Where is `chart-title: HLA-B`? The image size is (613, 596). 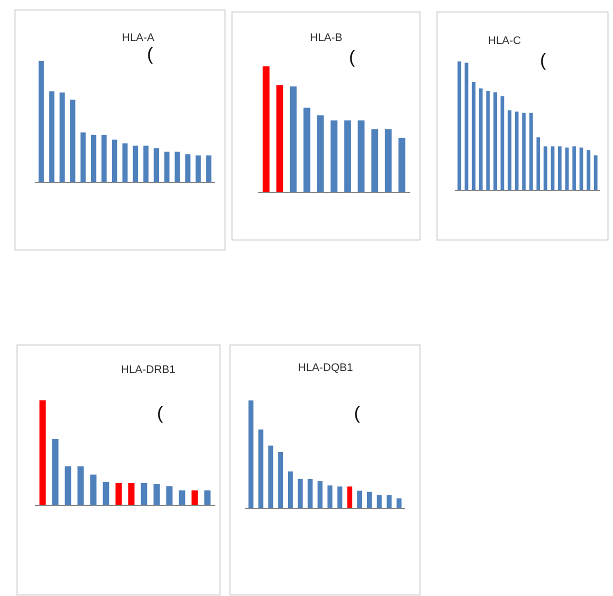
chart-title: HLA-B is located at coordinates (326, 38).